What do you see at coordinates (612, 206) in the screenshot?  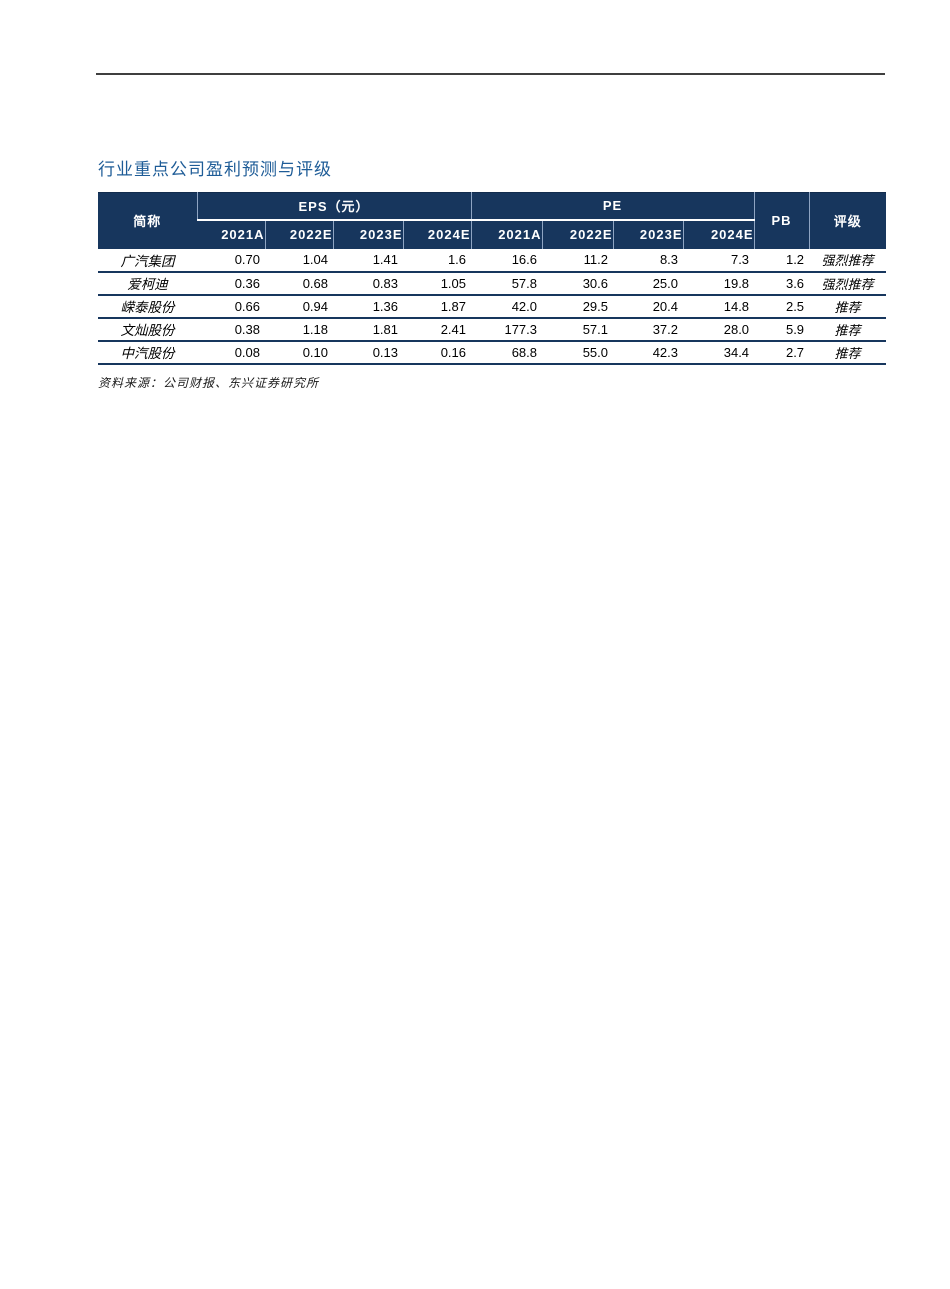 I see `column-group-pe: PE` at bounding box center [612, 206].